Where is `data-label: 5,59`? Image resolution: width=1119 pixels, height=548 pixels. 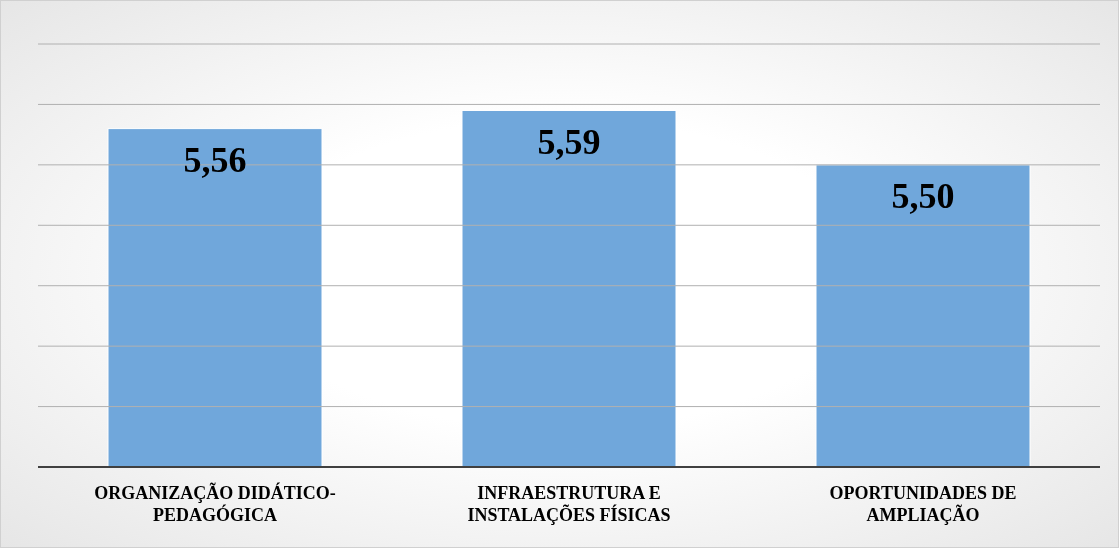
data-label: 5,59 is located at coordinates (569, 142).